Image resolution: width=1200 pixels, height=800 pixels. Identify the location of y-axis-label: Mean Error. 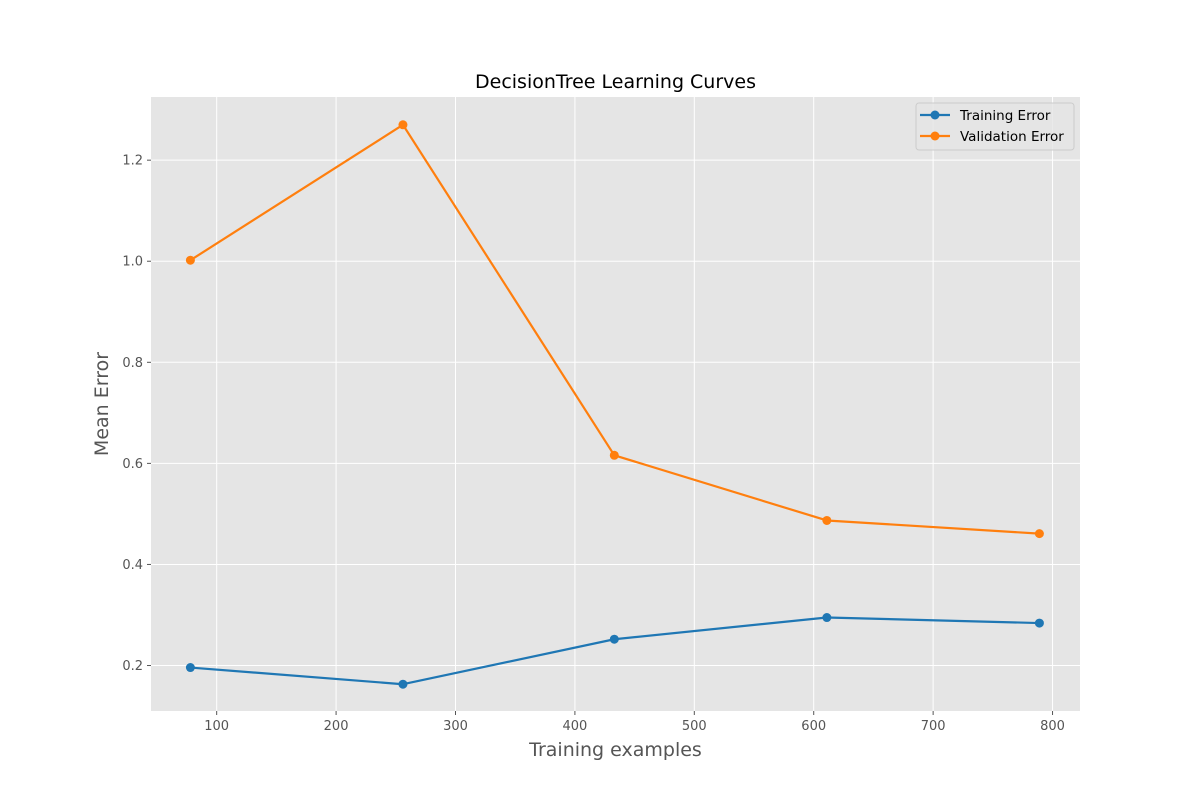
(102, 404).